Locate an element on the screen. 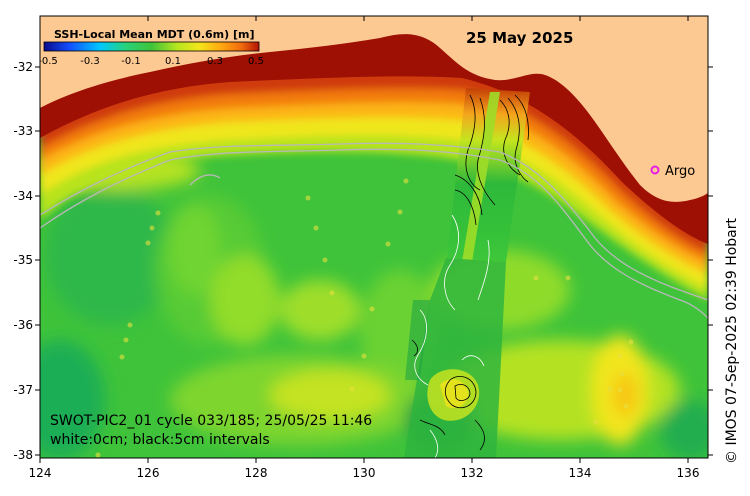  x-axis-labels: 124 126 128 130 132 134 136 is located at coordinates (364, 473).